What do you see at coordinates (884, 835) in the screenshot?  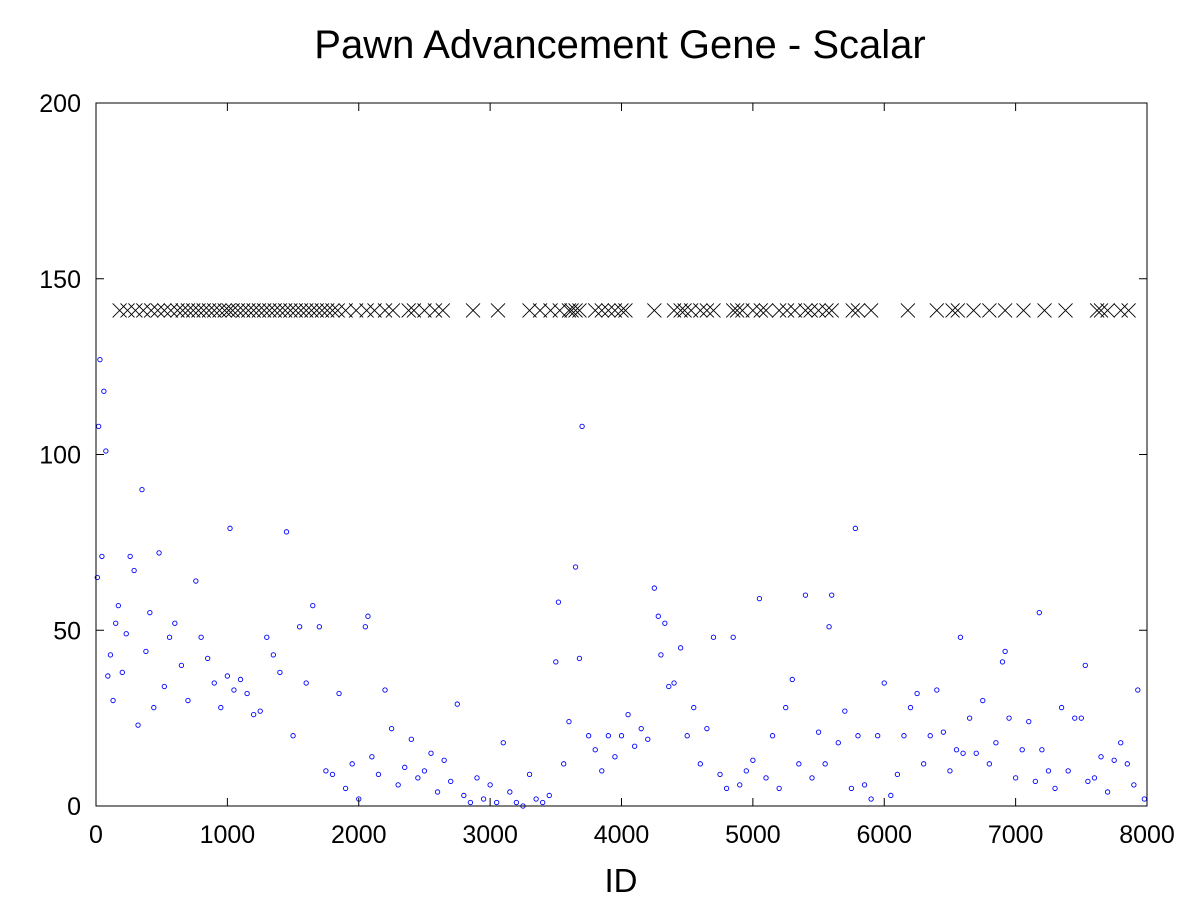 I see `x-tick-label: 6000` at bounding box center [884, 835].